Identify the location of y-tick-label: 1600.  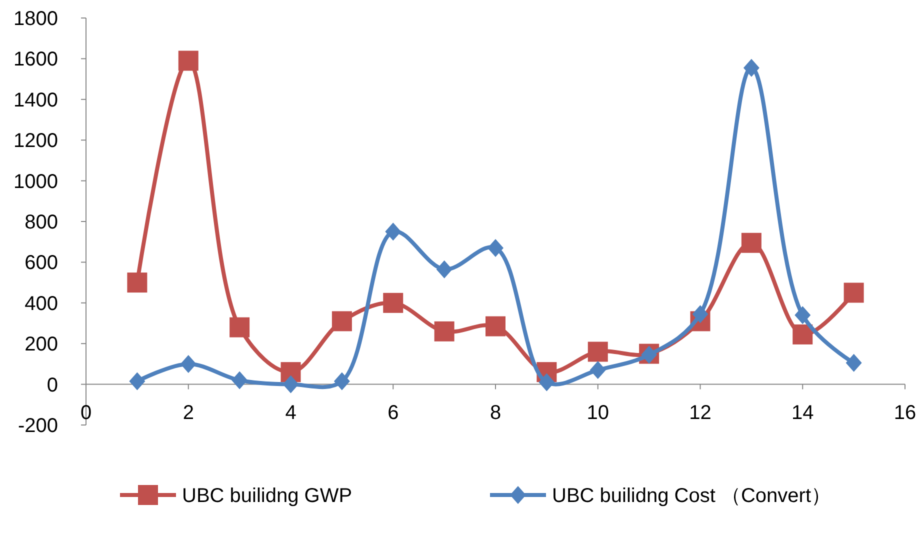
(36, 59).